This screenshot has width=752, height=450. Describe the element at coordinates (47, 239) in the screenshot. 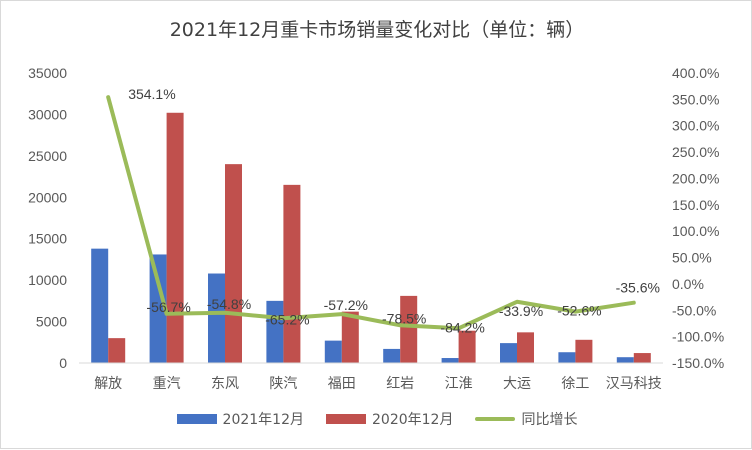

I see `left-axis-tick-label: 15000` at that location.